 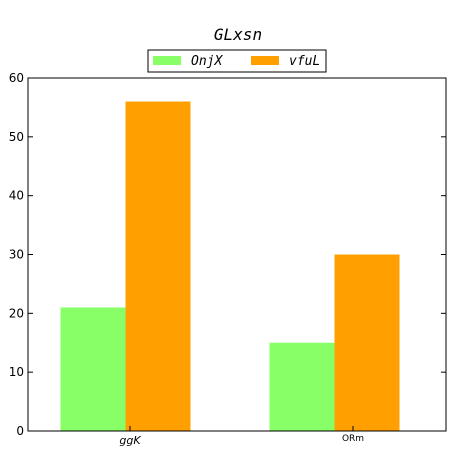 I want to click on x-tick-label-0: ggK, so click(x=130, y=440).